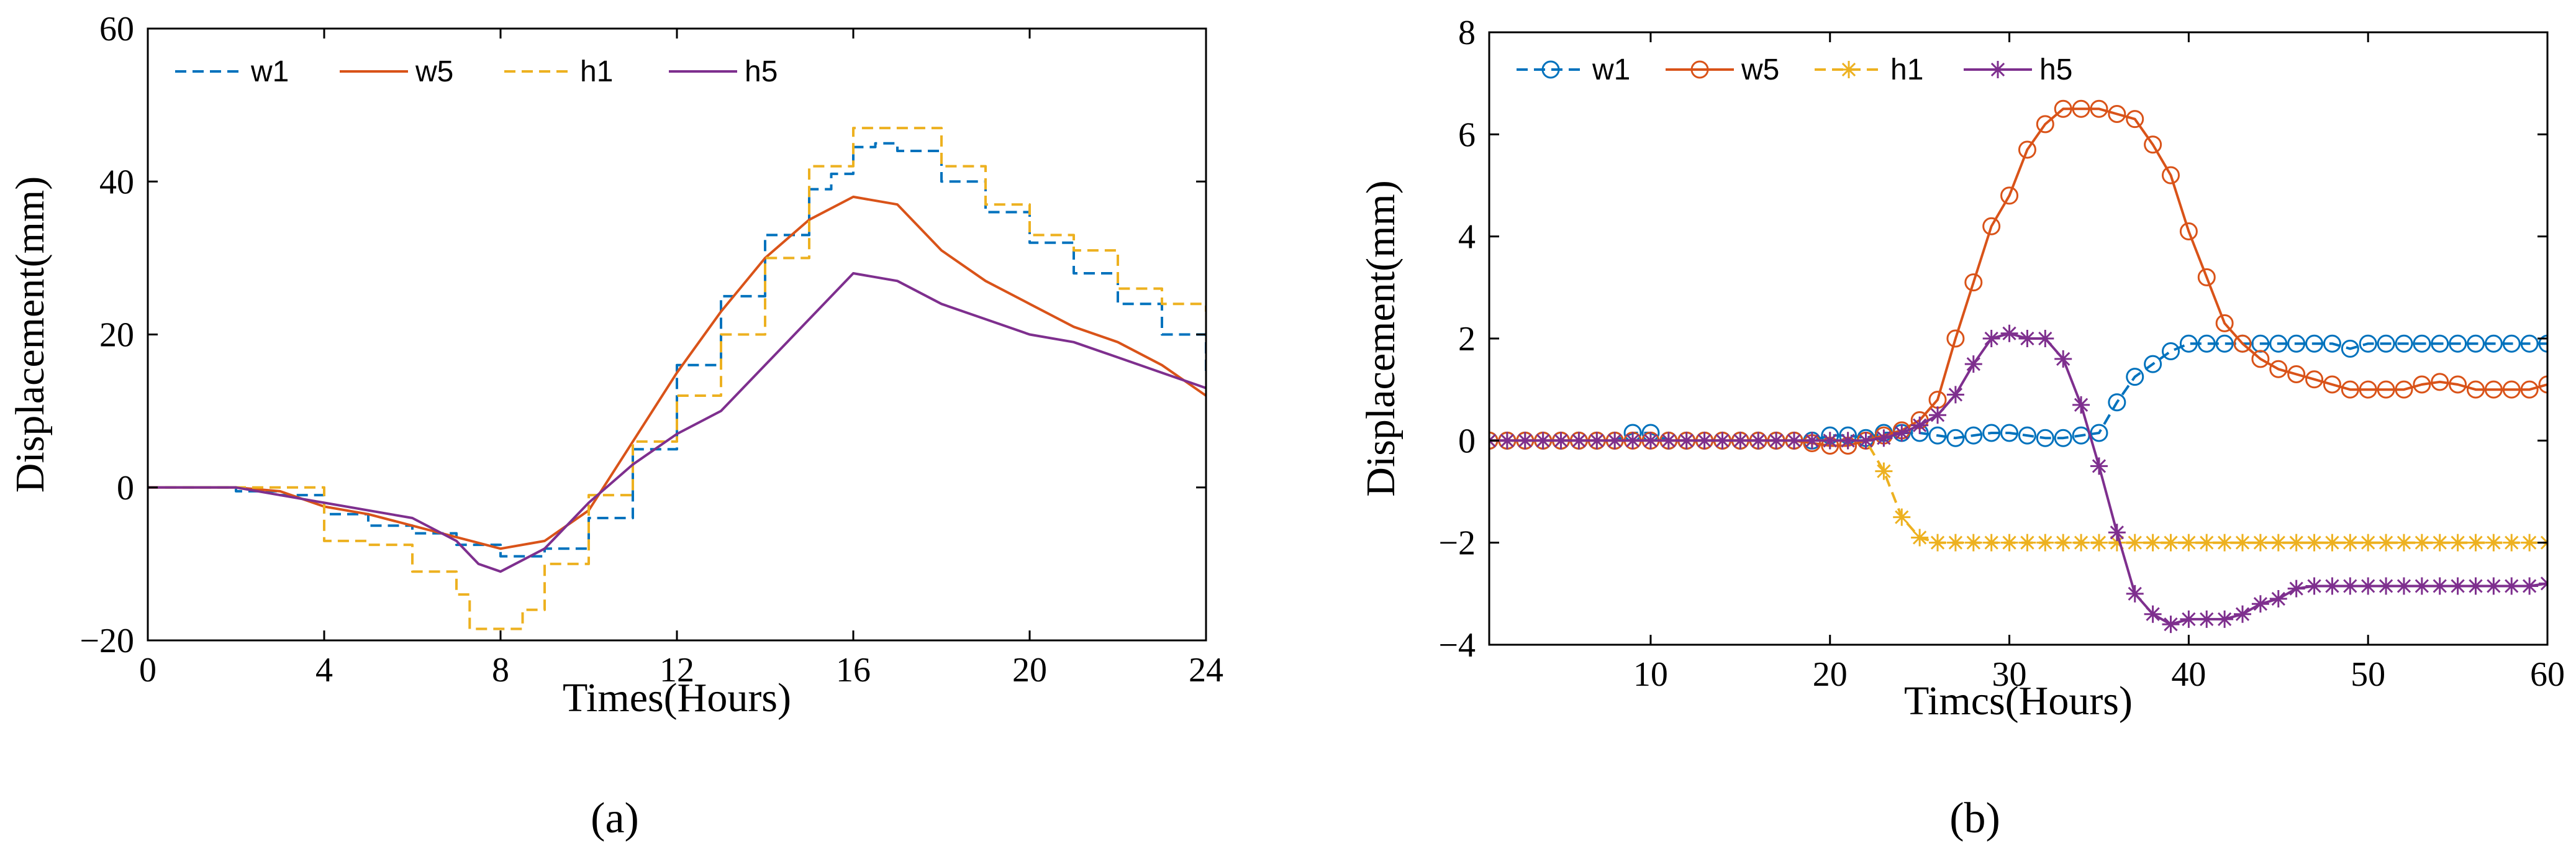 The width and height of the screenshot is (2576, 864). What do you see at coordinates (500, 670) in the screenshot?
I see `x-tick-label: 8` at bounding box center [500, 670].